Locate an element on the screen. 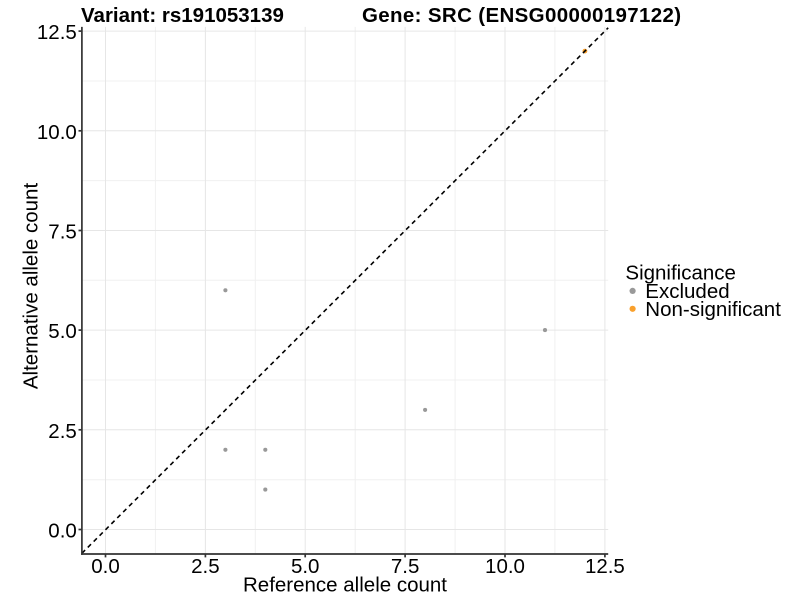 This screenshot has height=600, width=800. svg-text: Variant: rs191053139 is located at coordinates (182, 15).